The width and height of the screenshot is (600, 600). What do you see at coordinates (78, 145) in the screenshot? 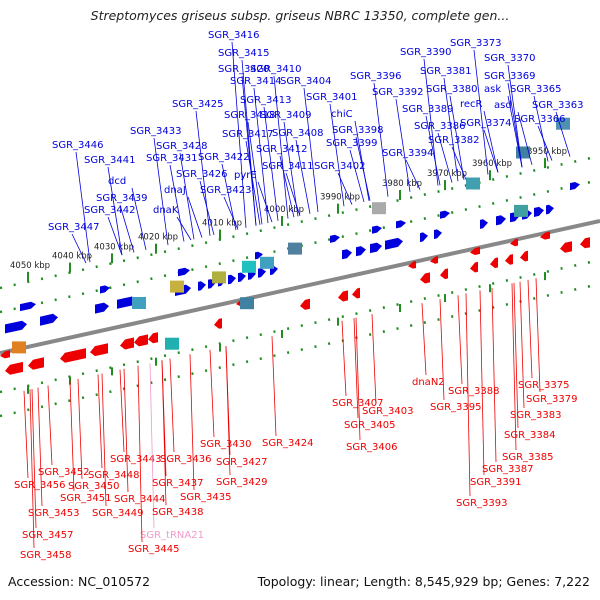
I see `top-gene-label: SGR_3446` at bounding box center [78, 145].